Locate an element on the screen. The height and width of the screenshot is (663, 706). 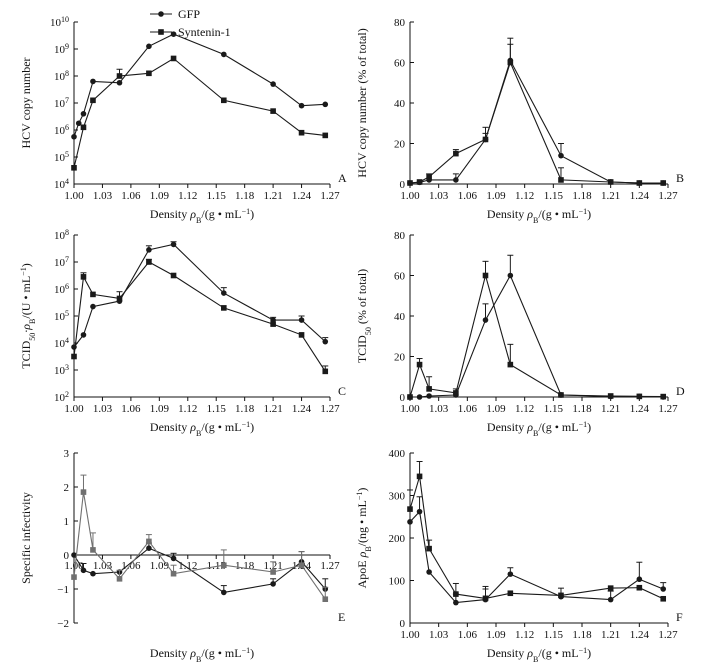
y-tick-label: −2 is located at coordinates (63, 624).